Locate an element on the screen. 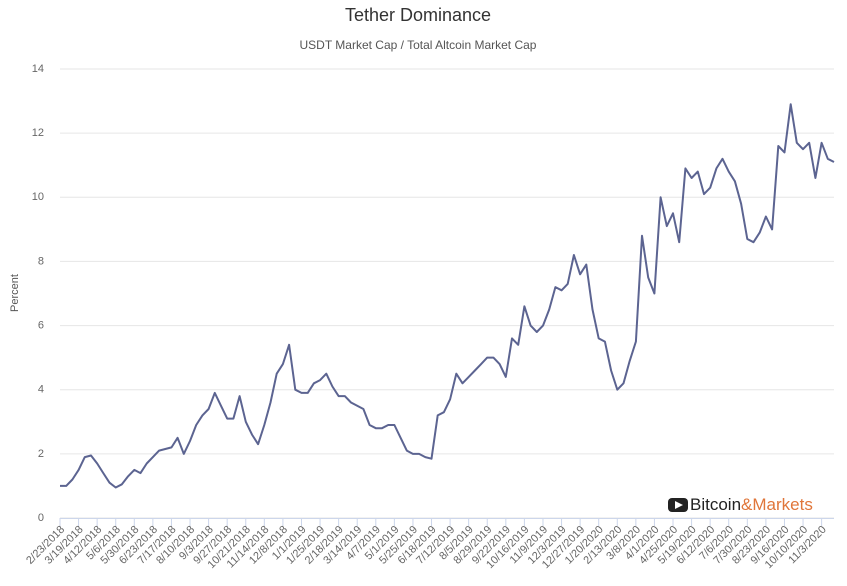 The image size is (847, 586). y-tick-label: 0 is located at coordinates (41, 518).